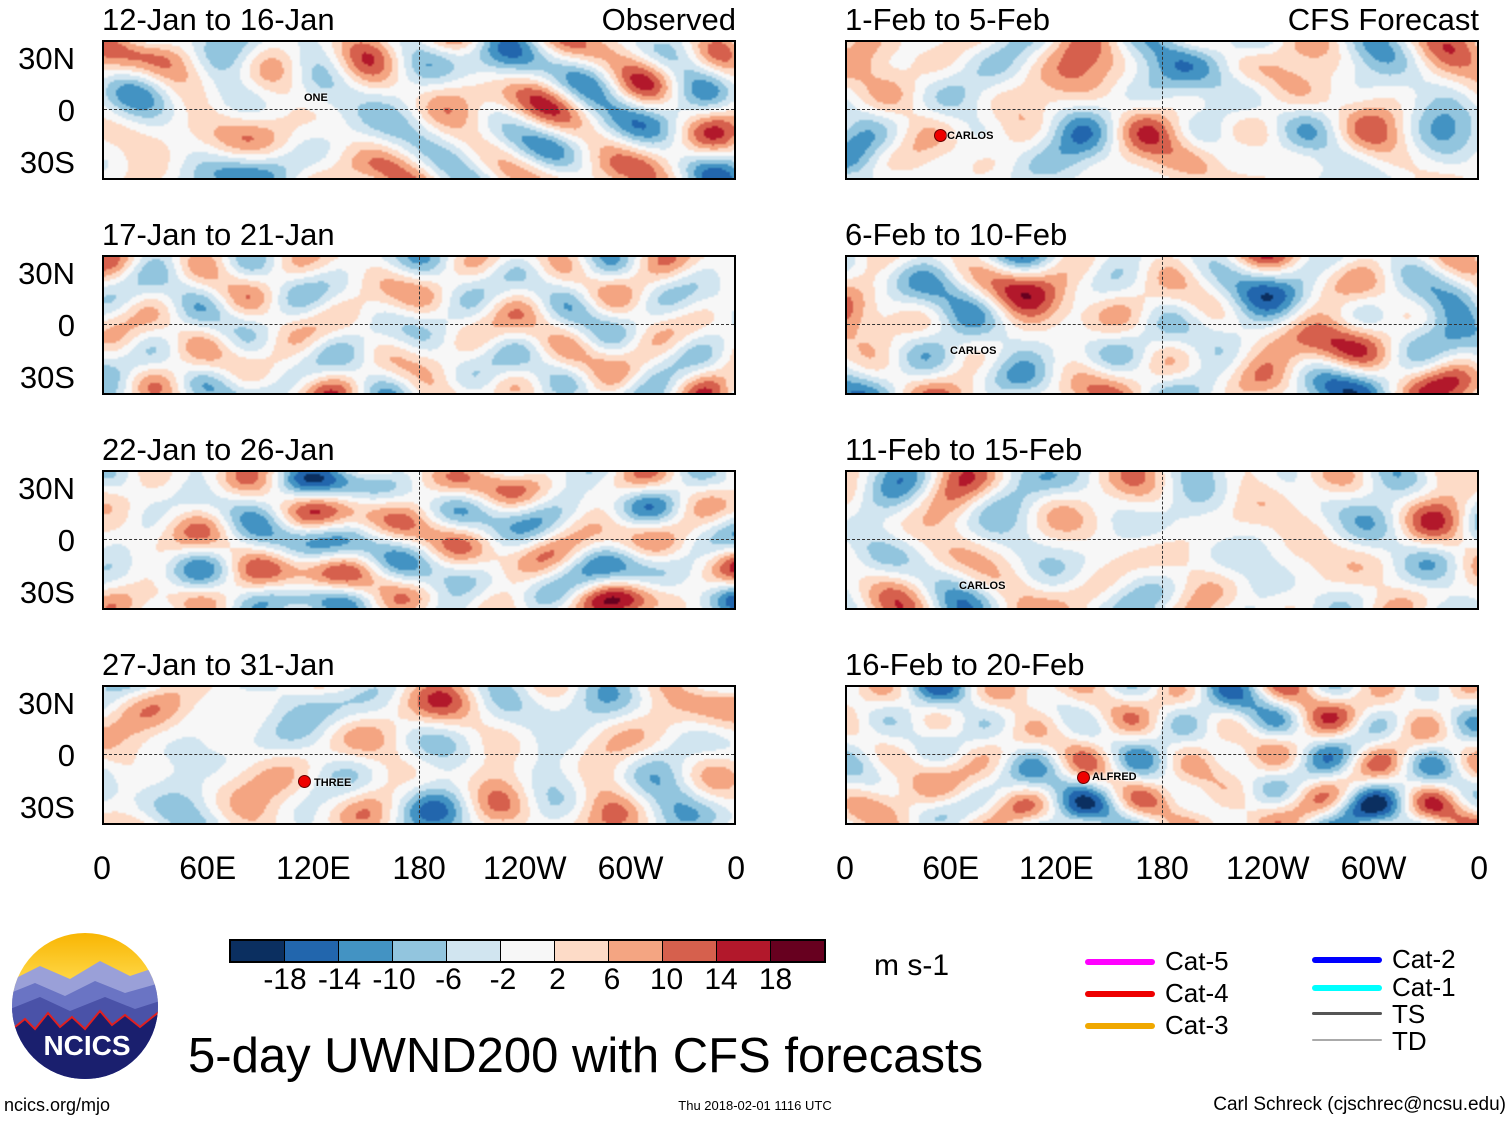 The image size is (1510, 1121). What do you see at coordinates (448, 979) in the screenshot?
I see `colorbar-tick-label: -6` at bounding box center [448, 979].